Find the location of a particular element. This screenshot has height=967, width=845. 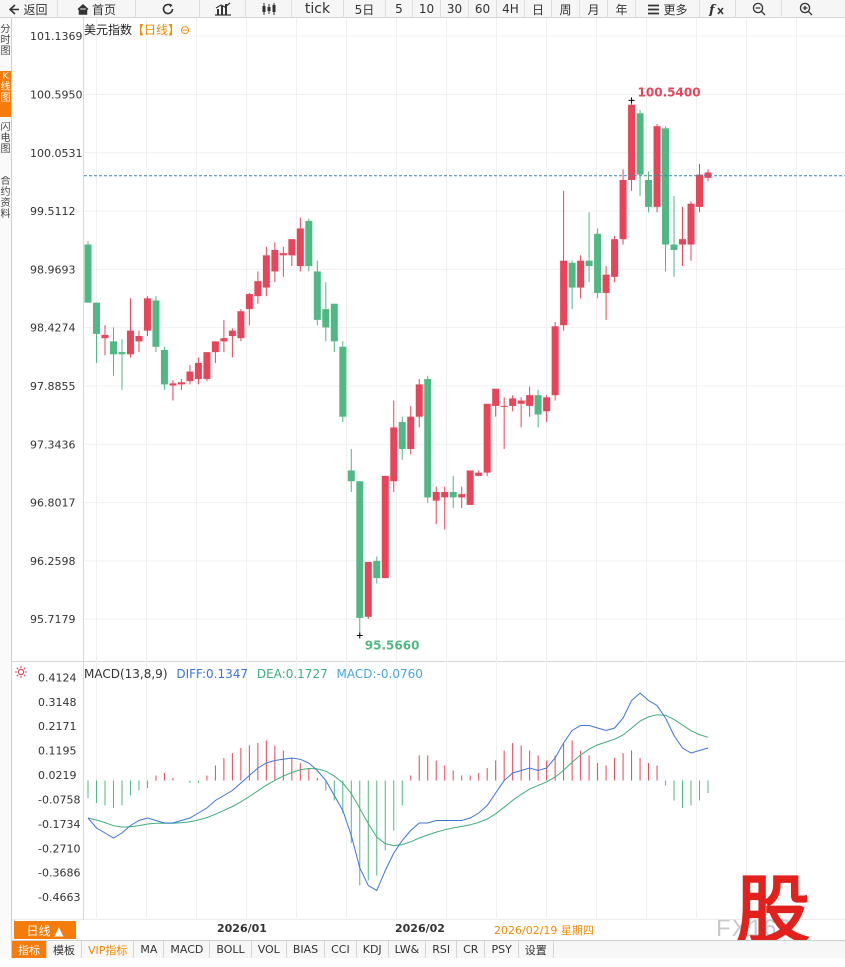

macd-tick-label: 0.0219 is located at coordinates (57, 775).